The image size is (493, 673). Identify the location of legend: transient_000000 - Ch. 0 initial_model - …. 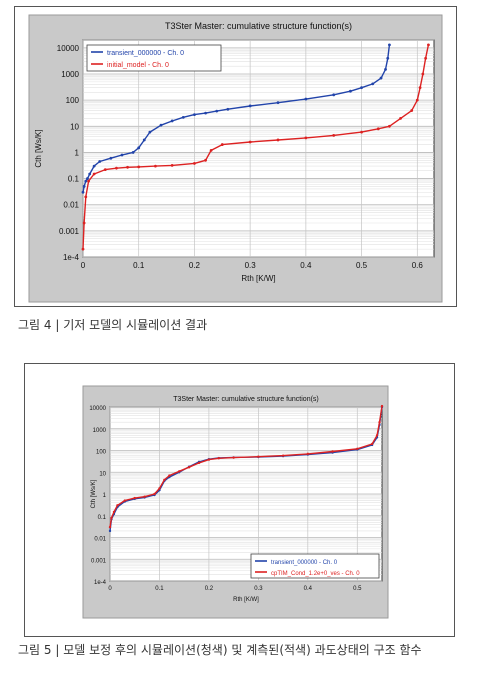
(154, 58).